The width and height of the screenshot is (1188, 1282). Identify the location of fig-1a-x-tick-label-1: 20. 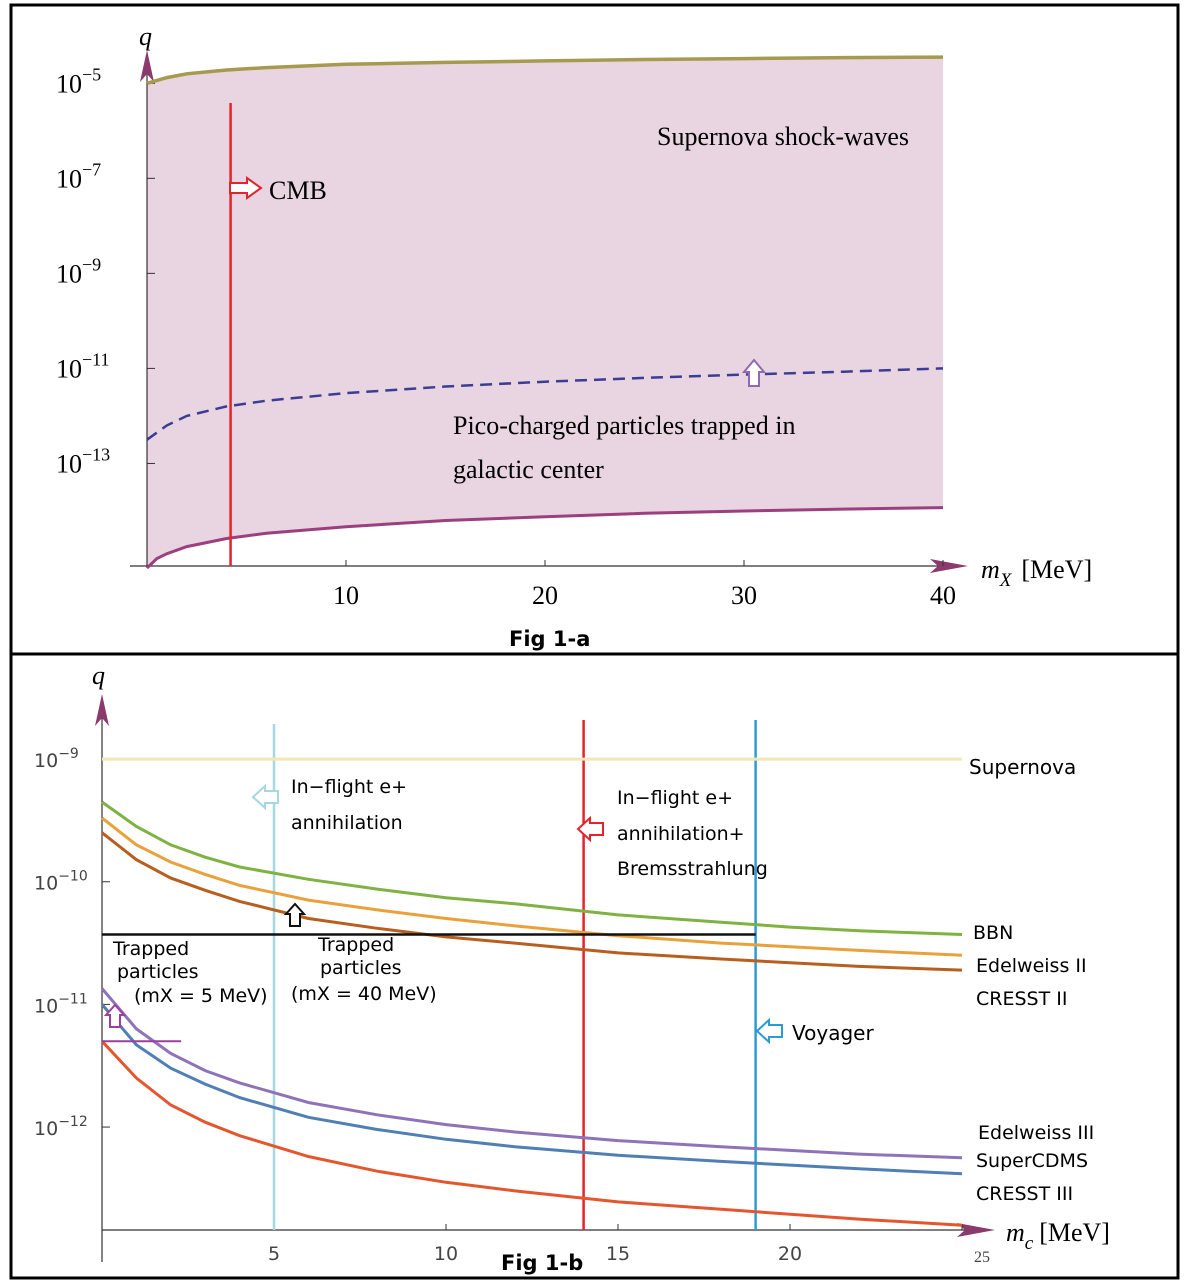
(545, 595).